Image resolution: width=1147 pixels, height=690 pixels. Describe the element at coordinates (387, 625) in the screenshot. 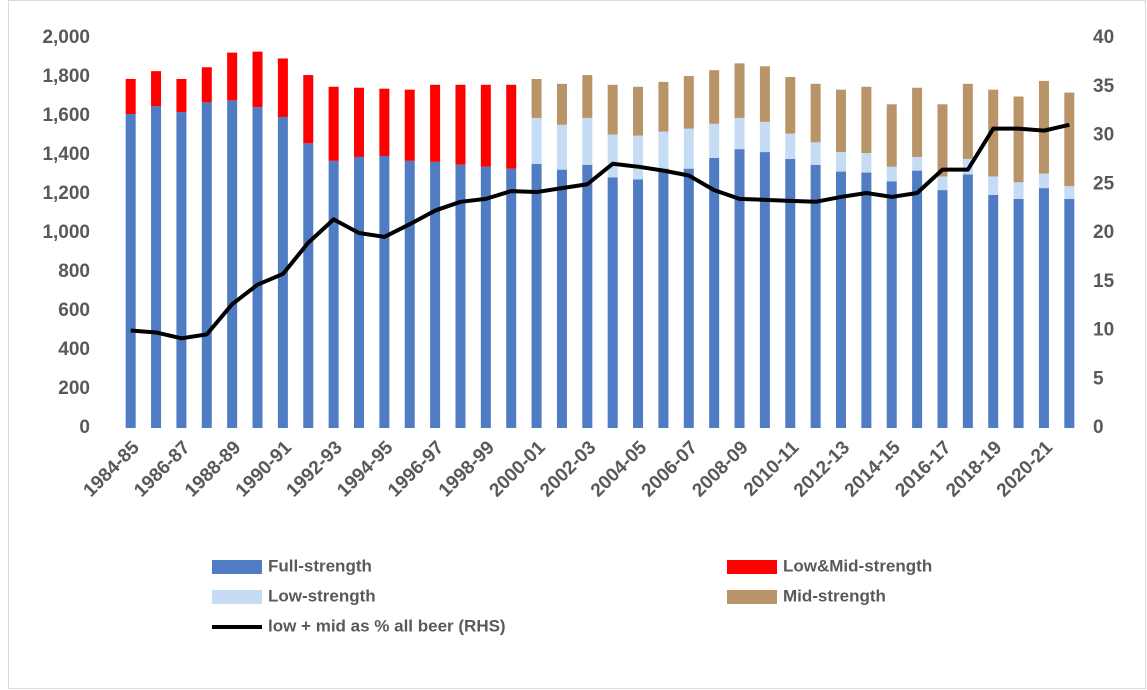

I see `legend-label: low + mid as % all beer (RHS)` at that location.